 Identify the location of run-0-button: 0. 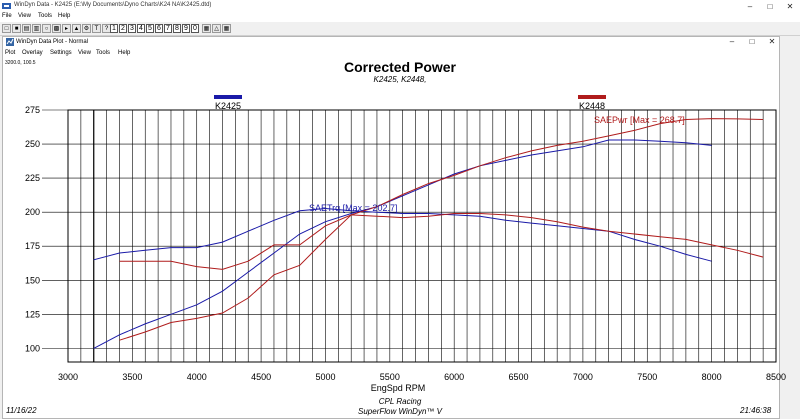
(195, 28).